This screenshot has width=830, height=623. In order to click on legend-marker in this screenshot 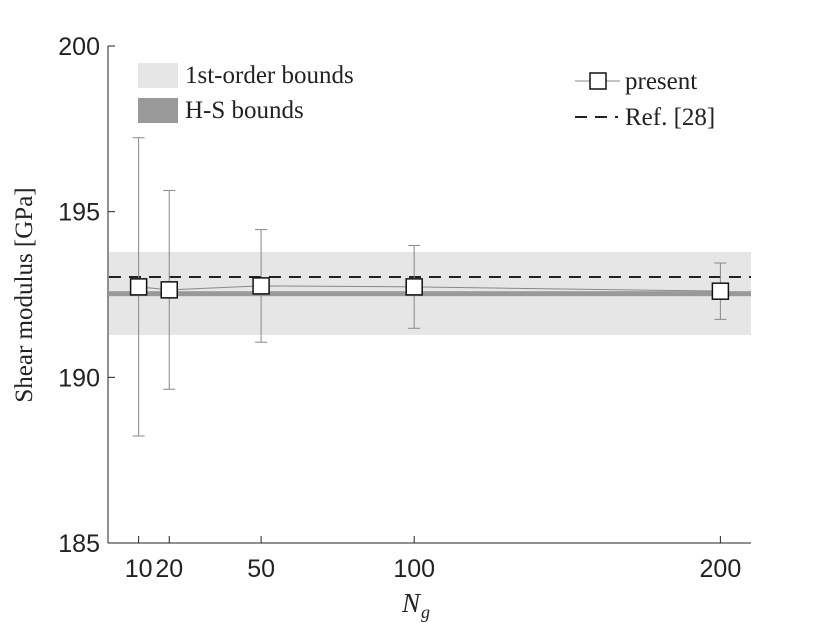, I will do `click(598, 81)`.